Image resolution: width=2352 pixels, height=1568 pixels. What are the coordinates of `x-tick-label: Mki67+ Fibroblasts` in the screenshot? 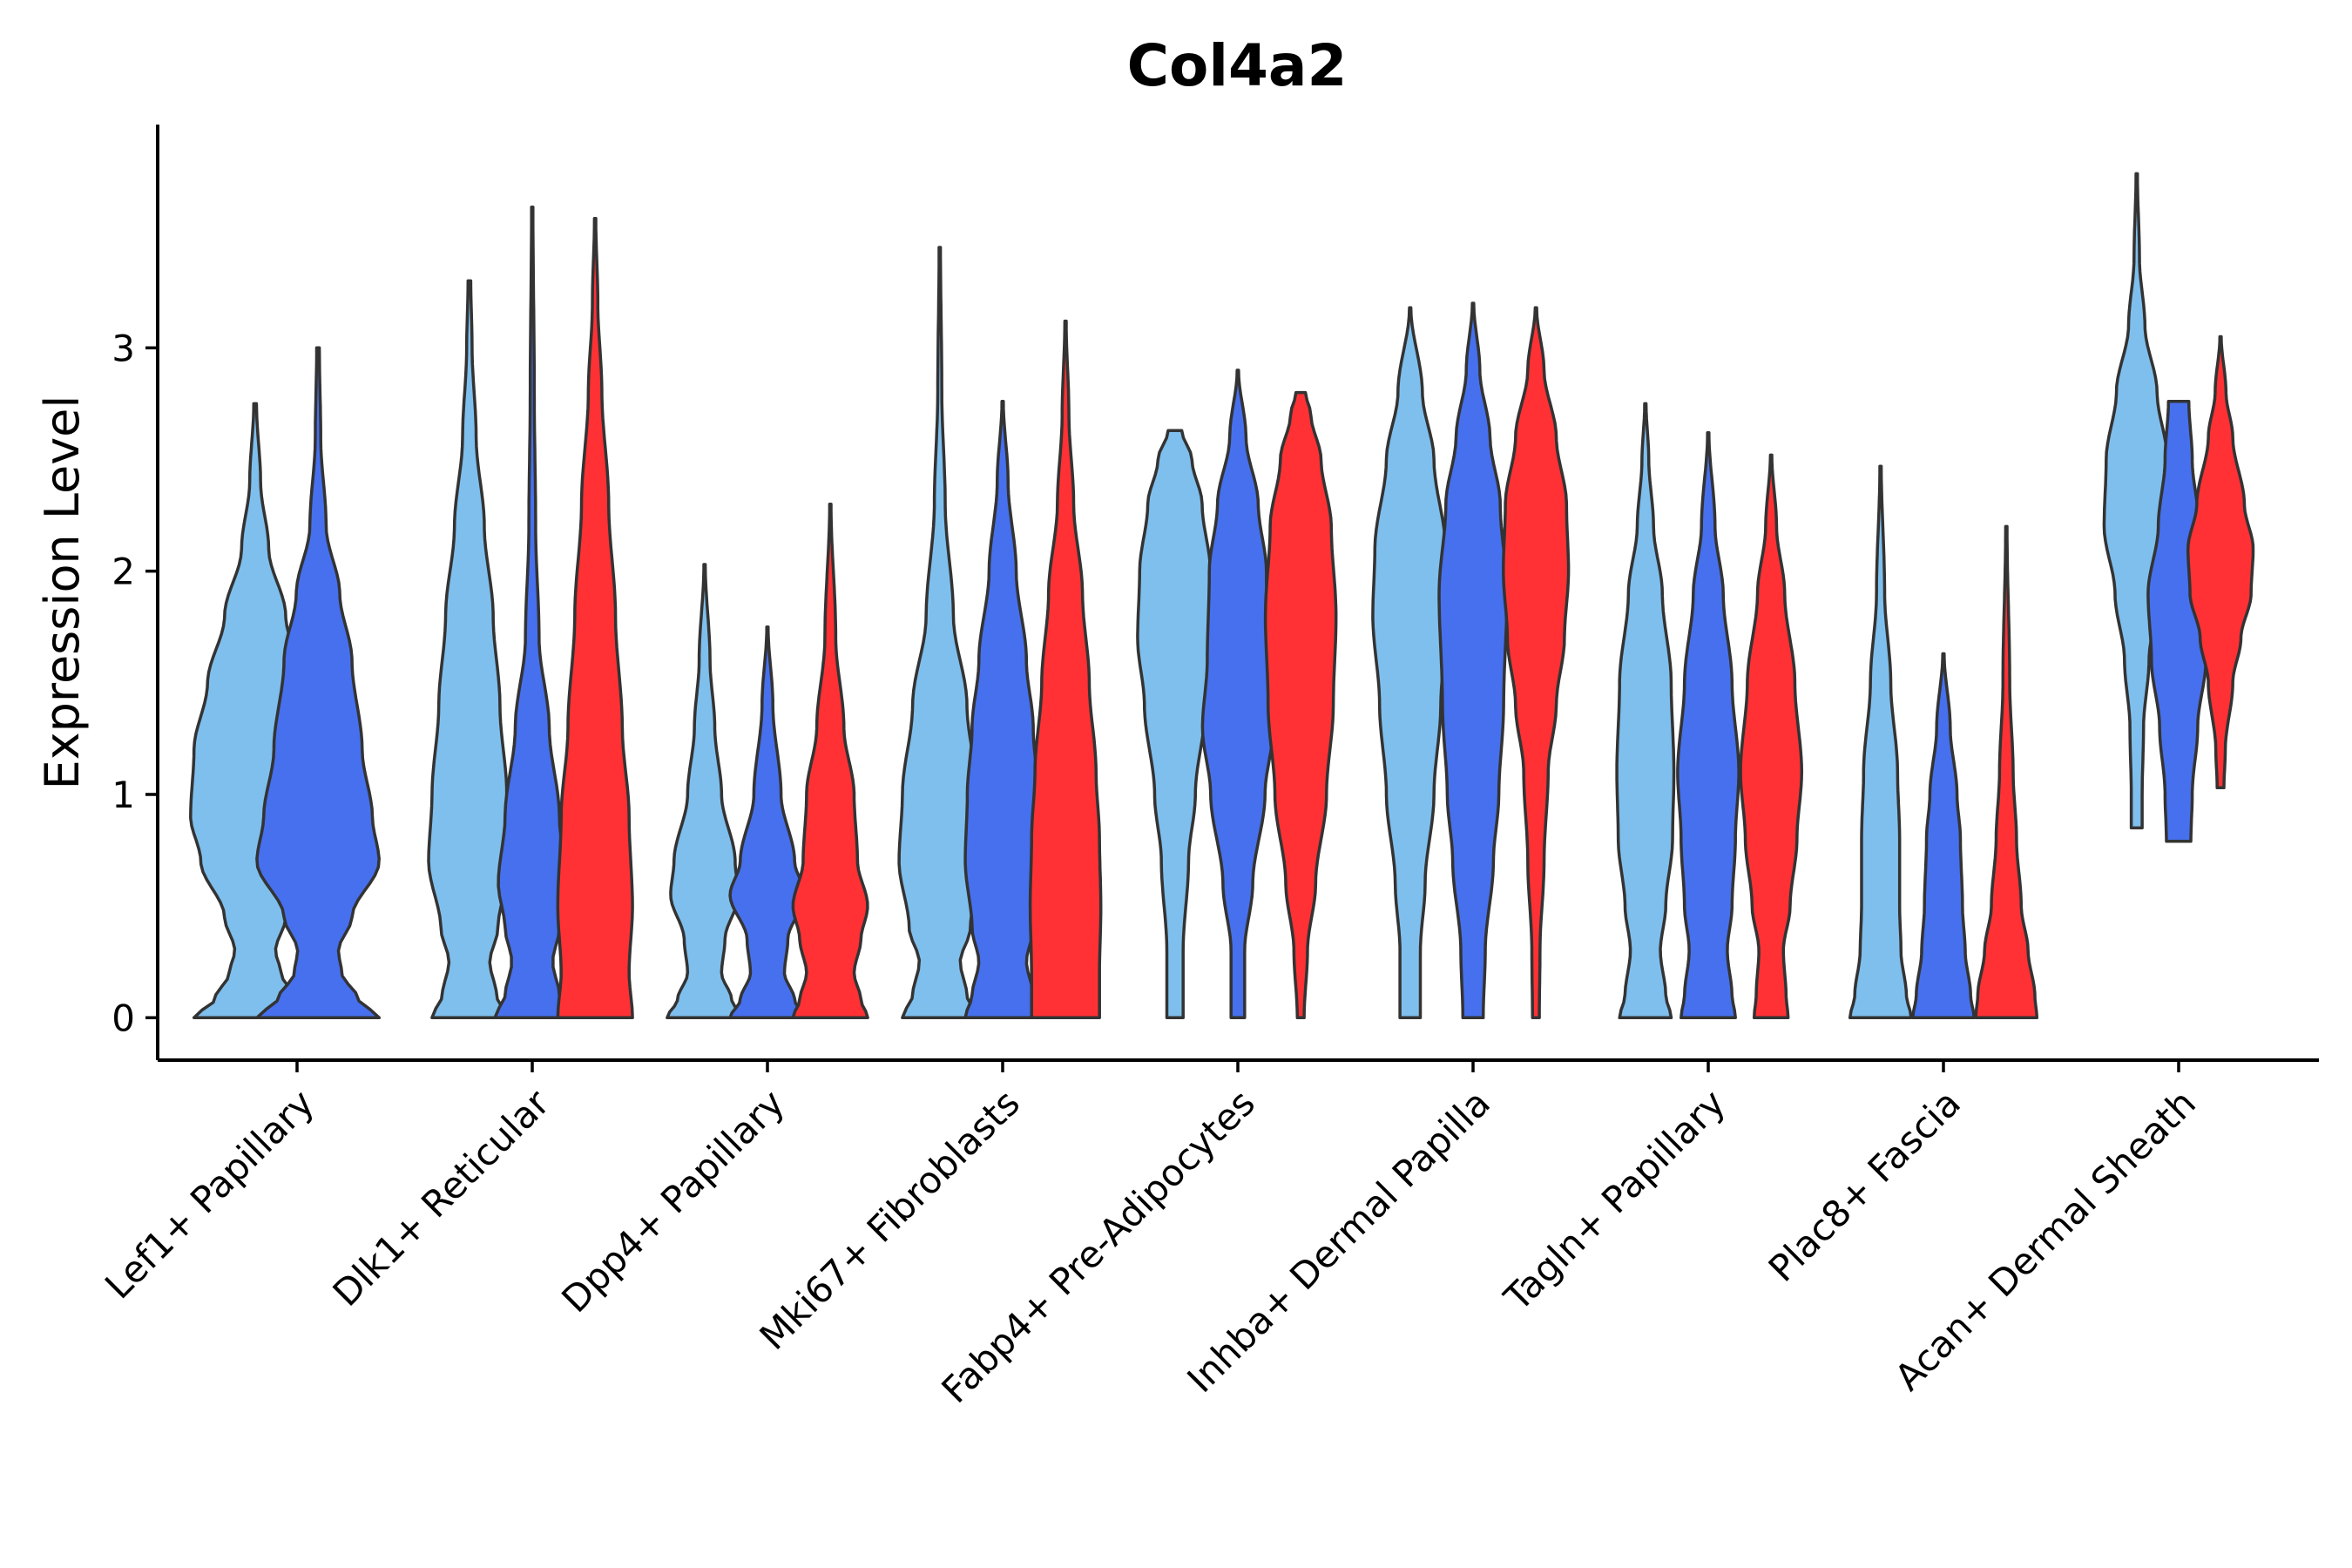 It's located at (890, 1219).